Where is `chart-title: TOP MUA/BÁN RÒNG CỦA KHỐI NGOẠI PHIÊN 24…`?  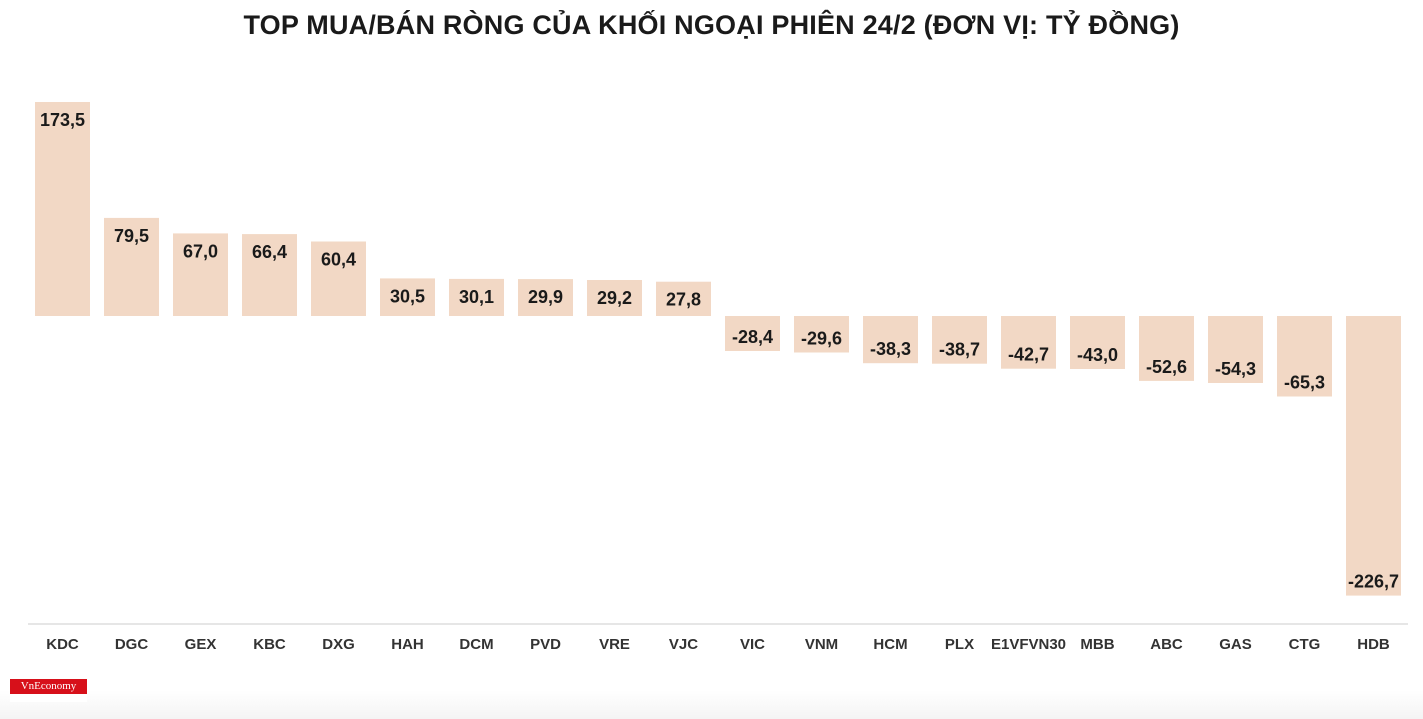
chart-title: TOP MUA/BÁN RÒNG CỦA KHỐI NGOẠI PHIÊN 24… is located at coordinates (711, 25).